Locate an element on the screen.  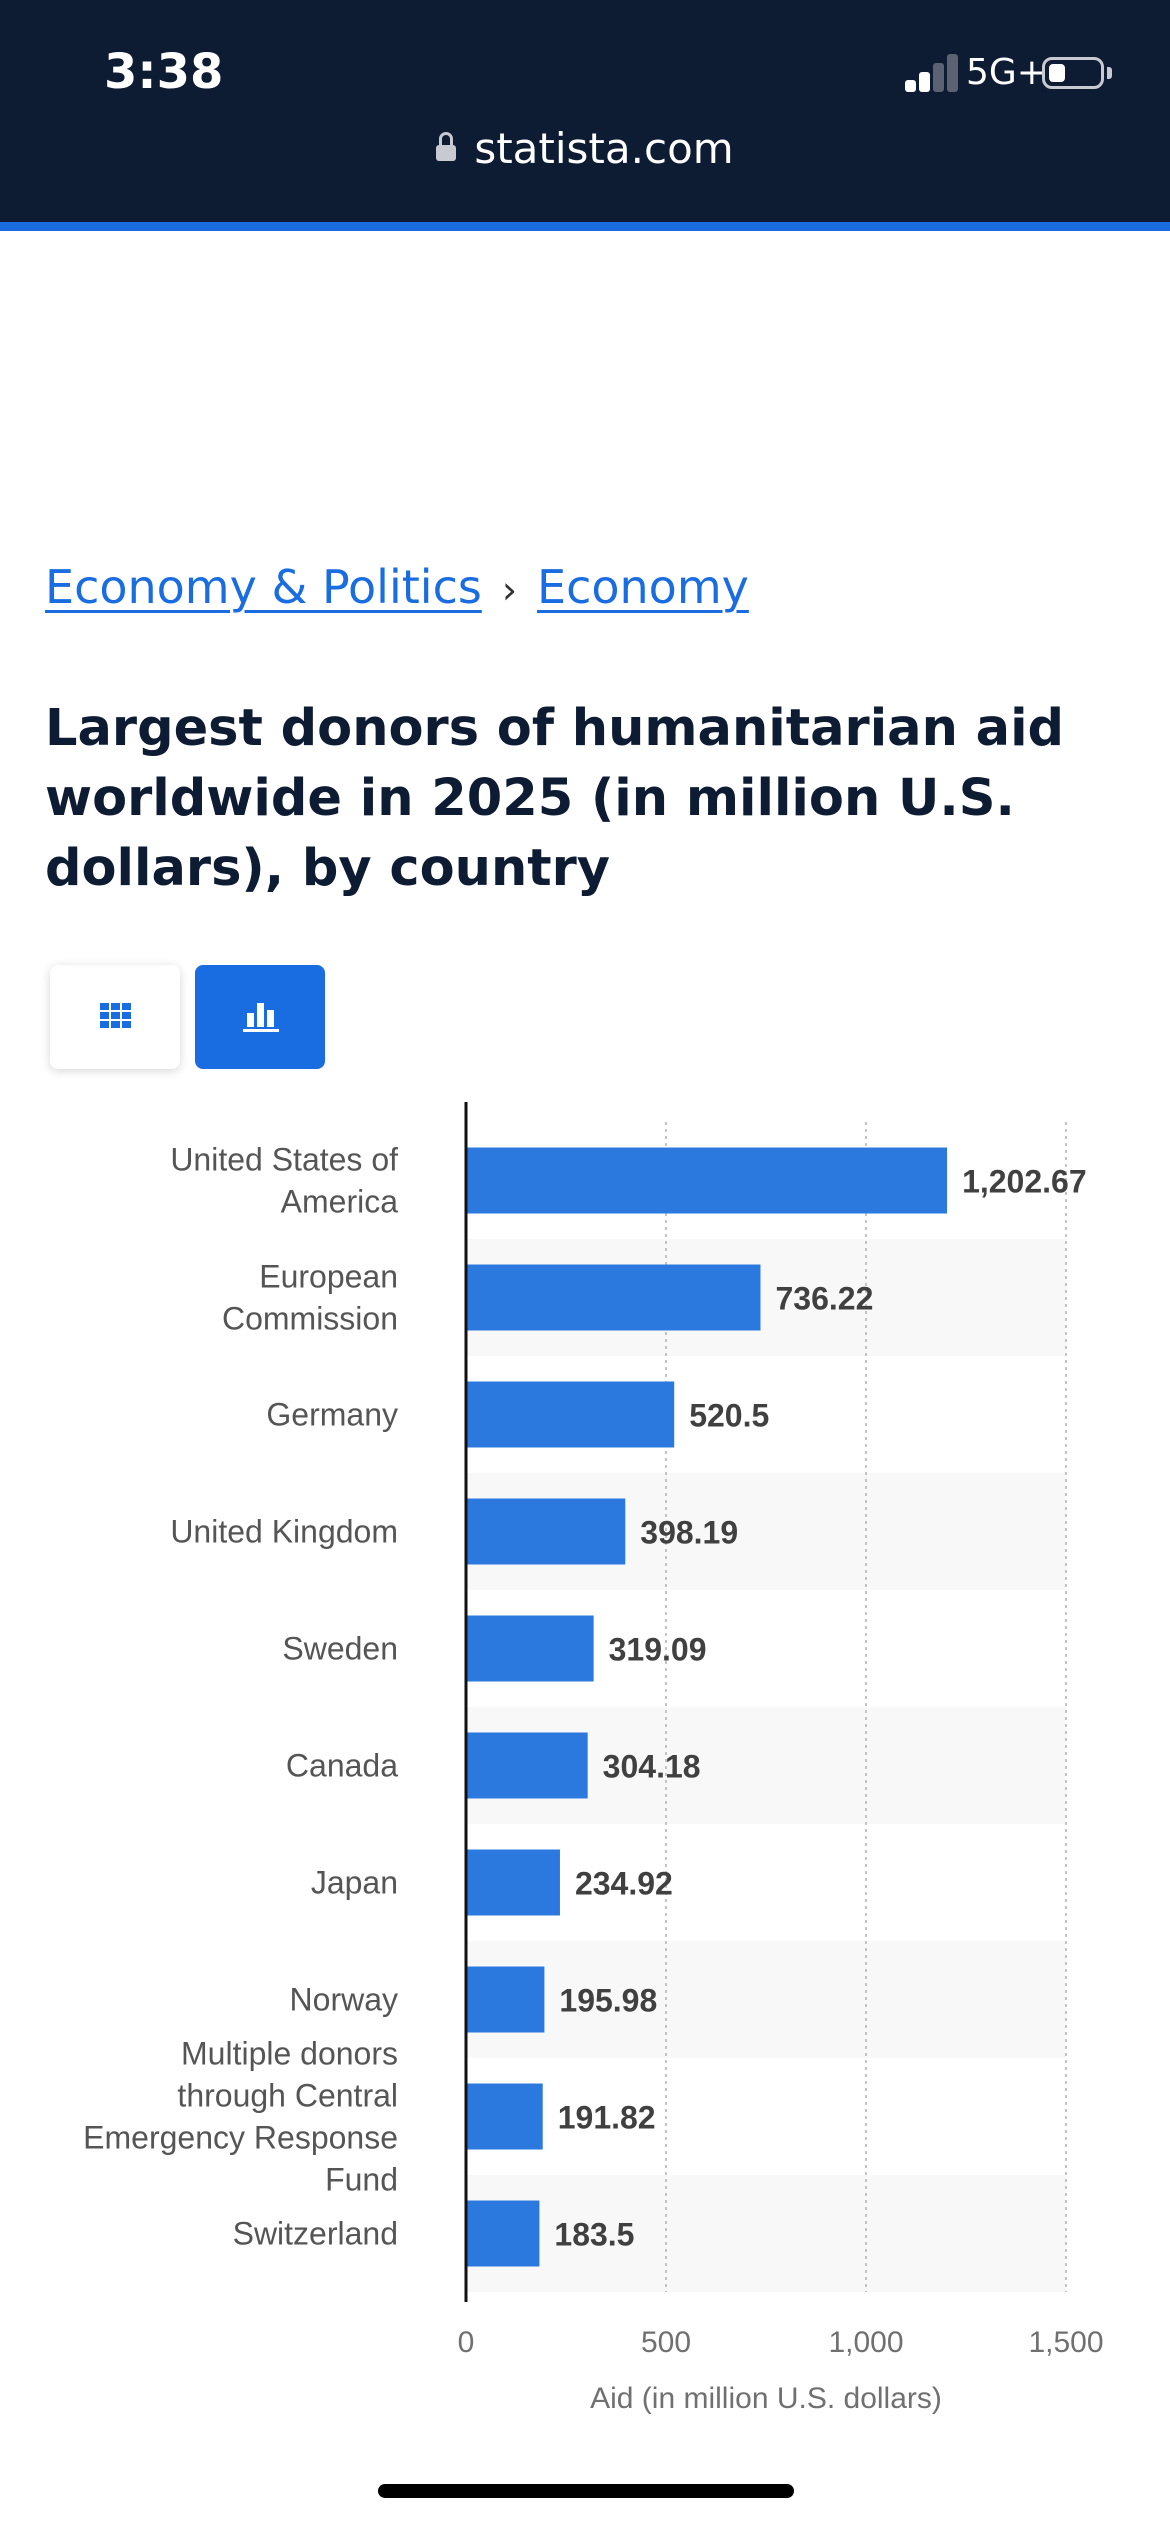
status-time: 3:38 is located at coordinates (164, 72).